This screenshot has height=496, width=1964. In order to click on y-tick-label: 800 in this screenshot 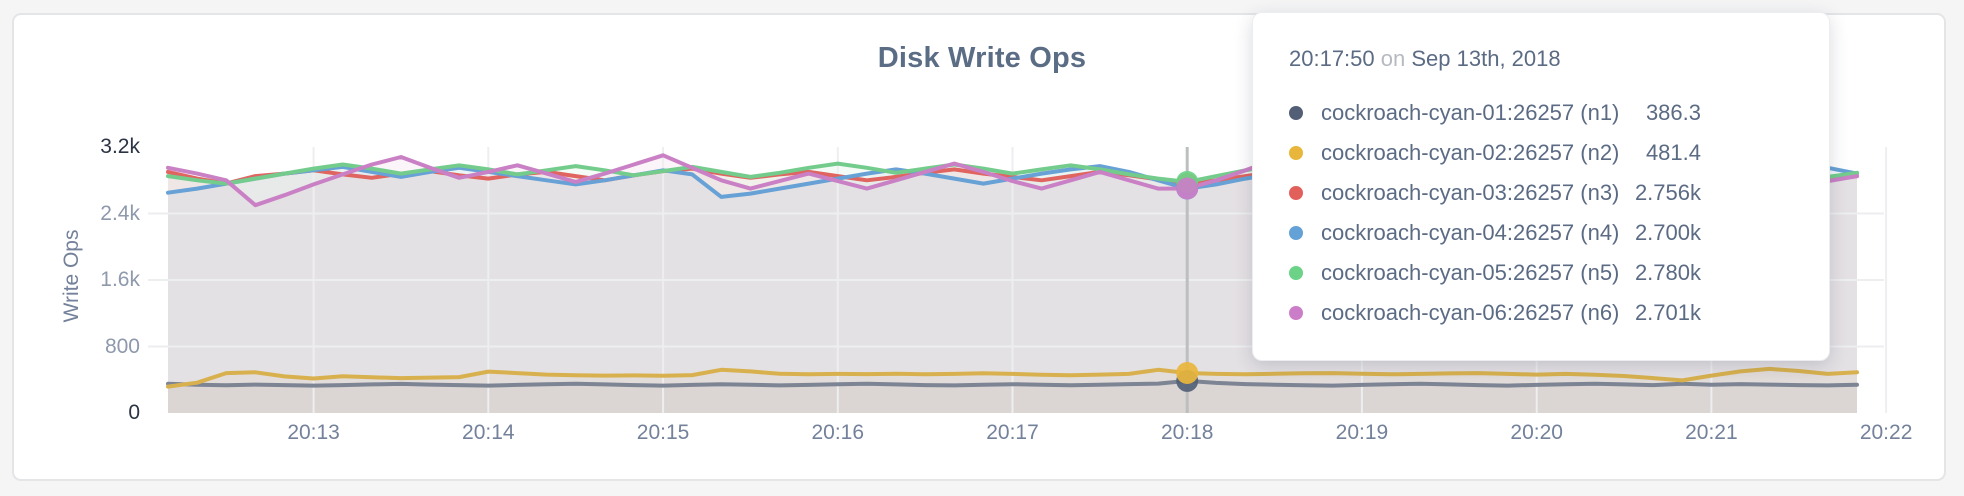, I will do `click(122, 346)`.